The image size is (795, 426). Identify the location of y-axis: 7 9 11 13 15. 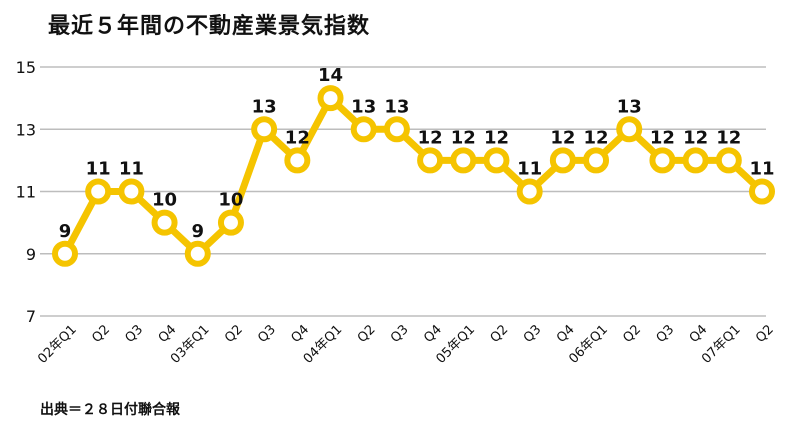
(26, 192).